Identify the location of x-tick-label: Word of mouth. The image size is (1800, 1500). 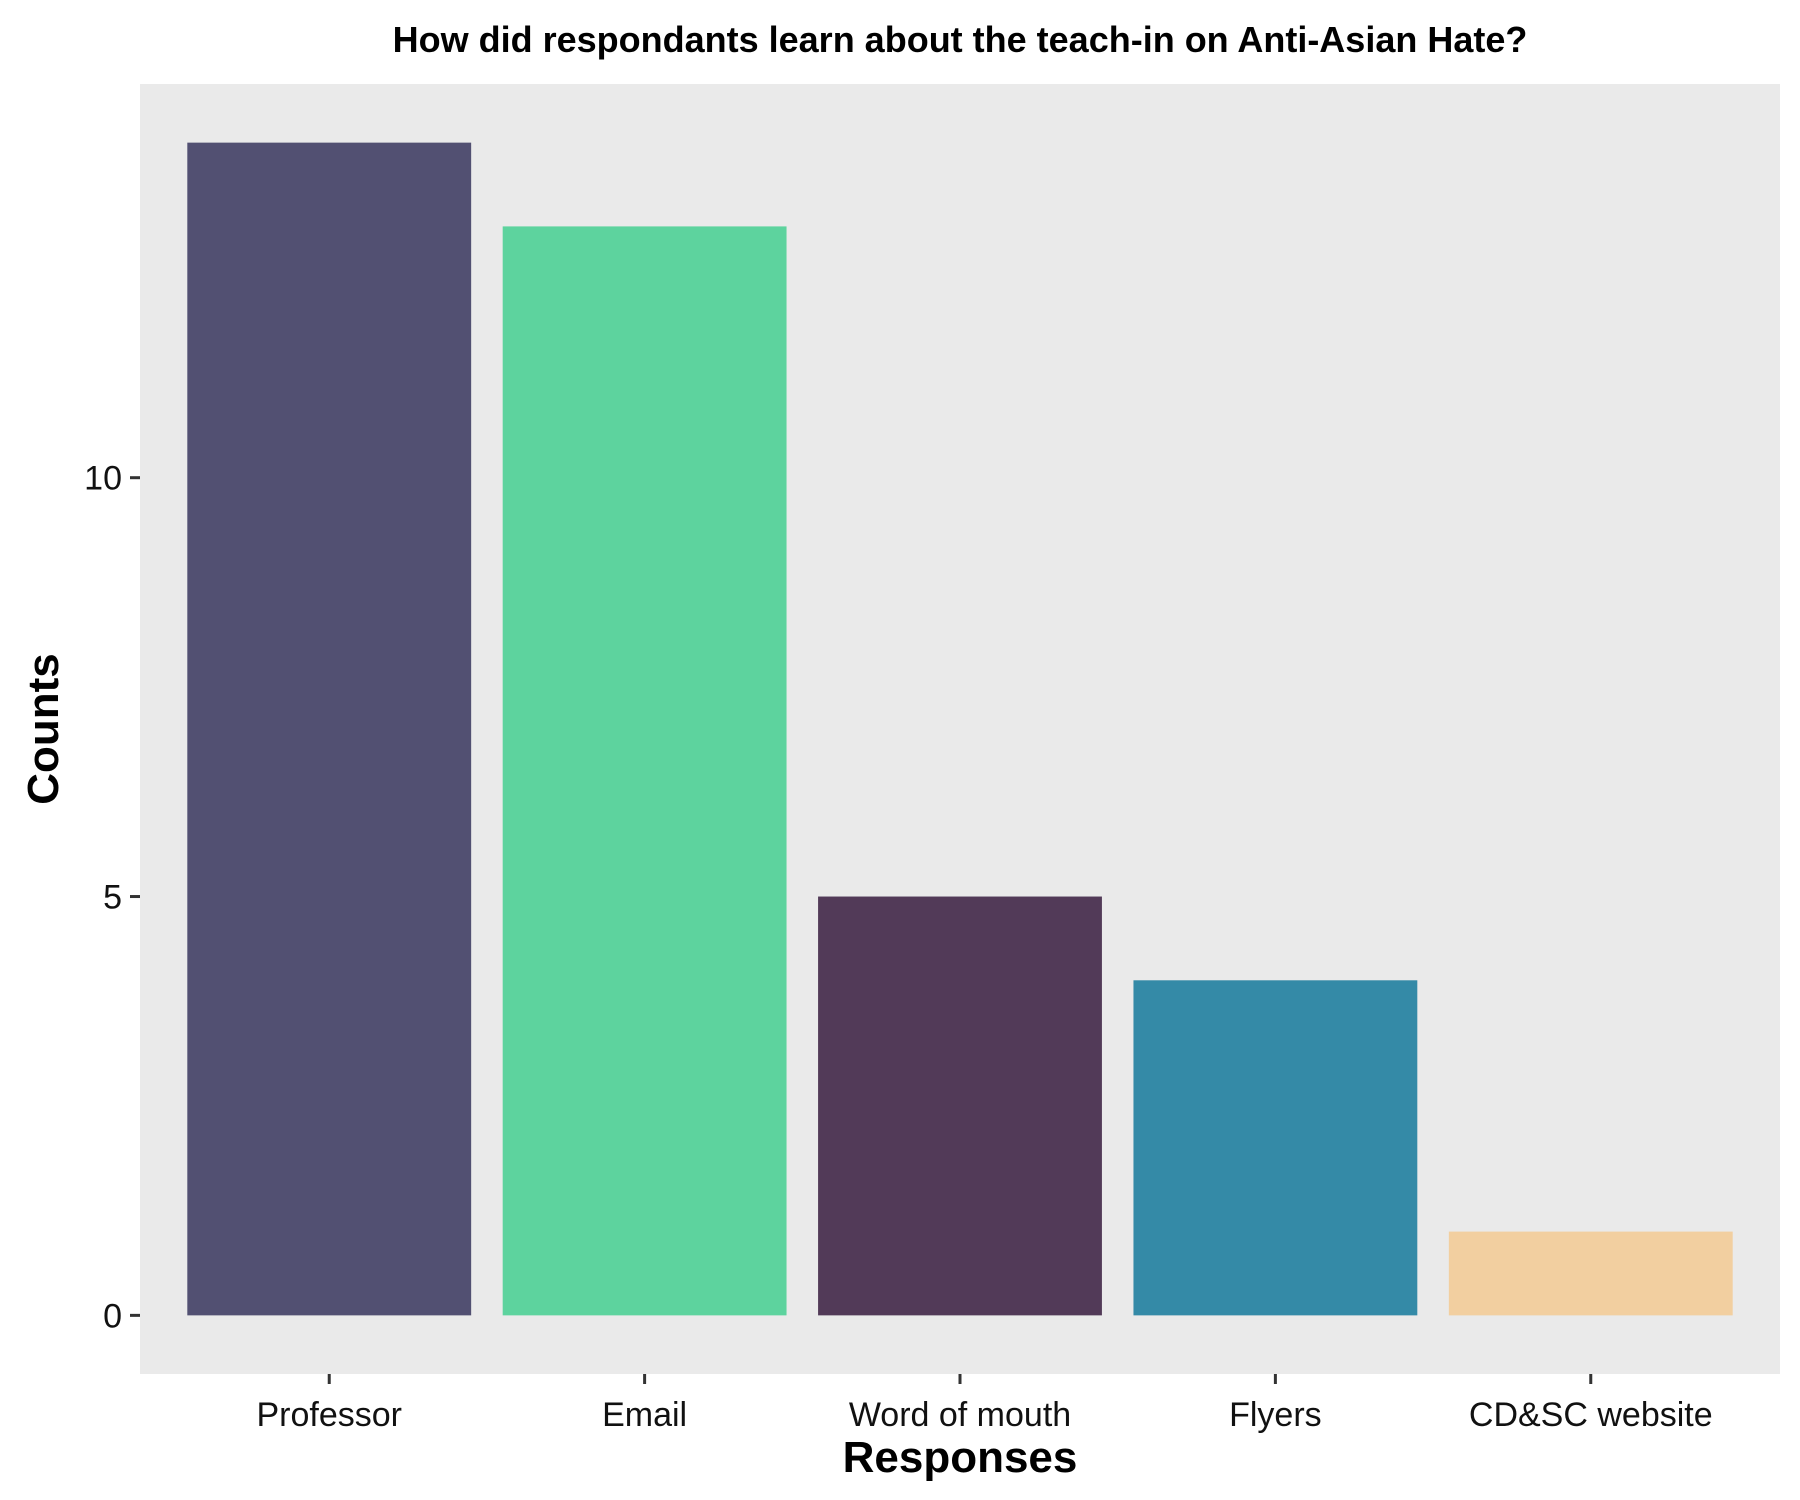
(960, 1415).